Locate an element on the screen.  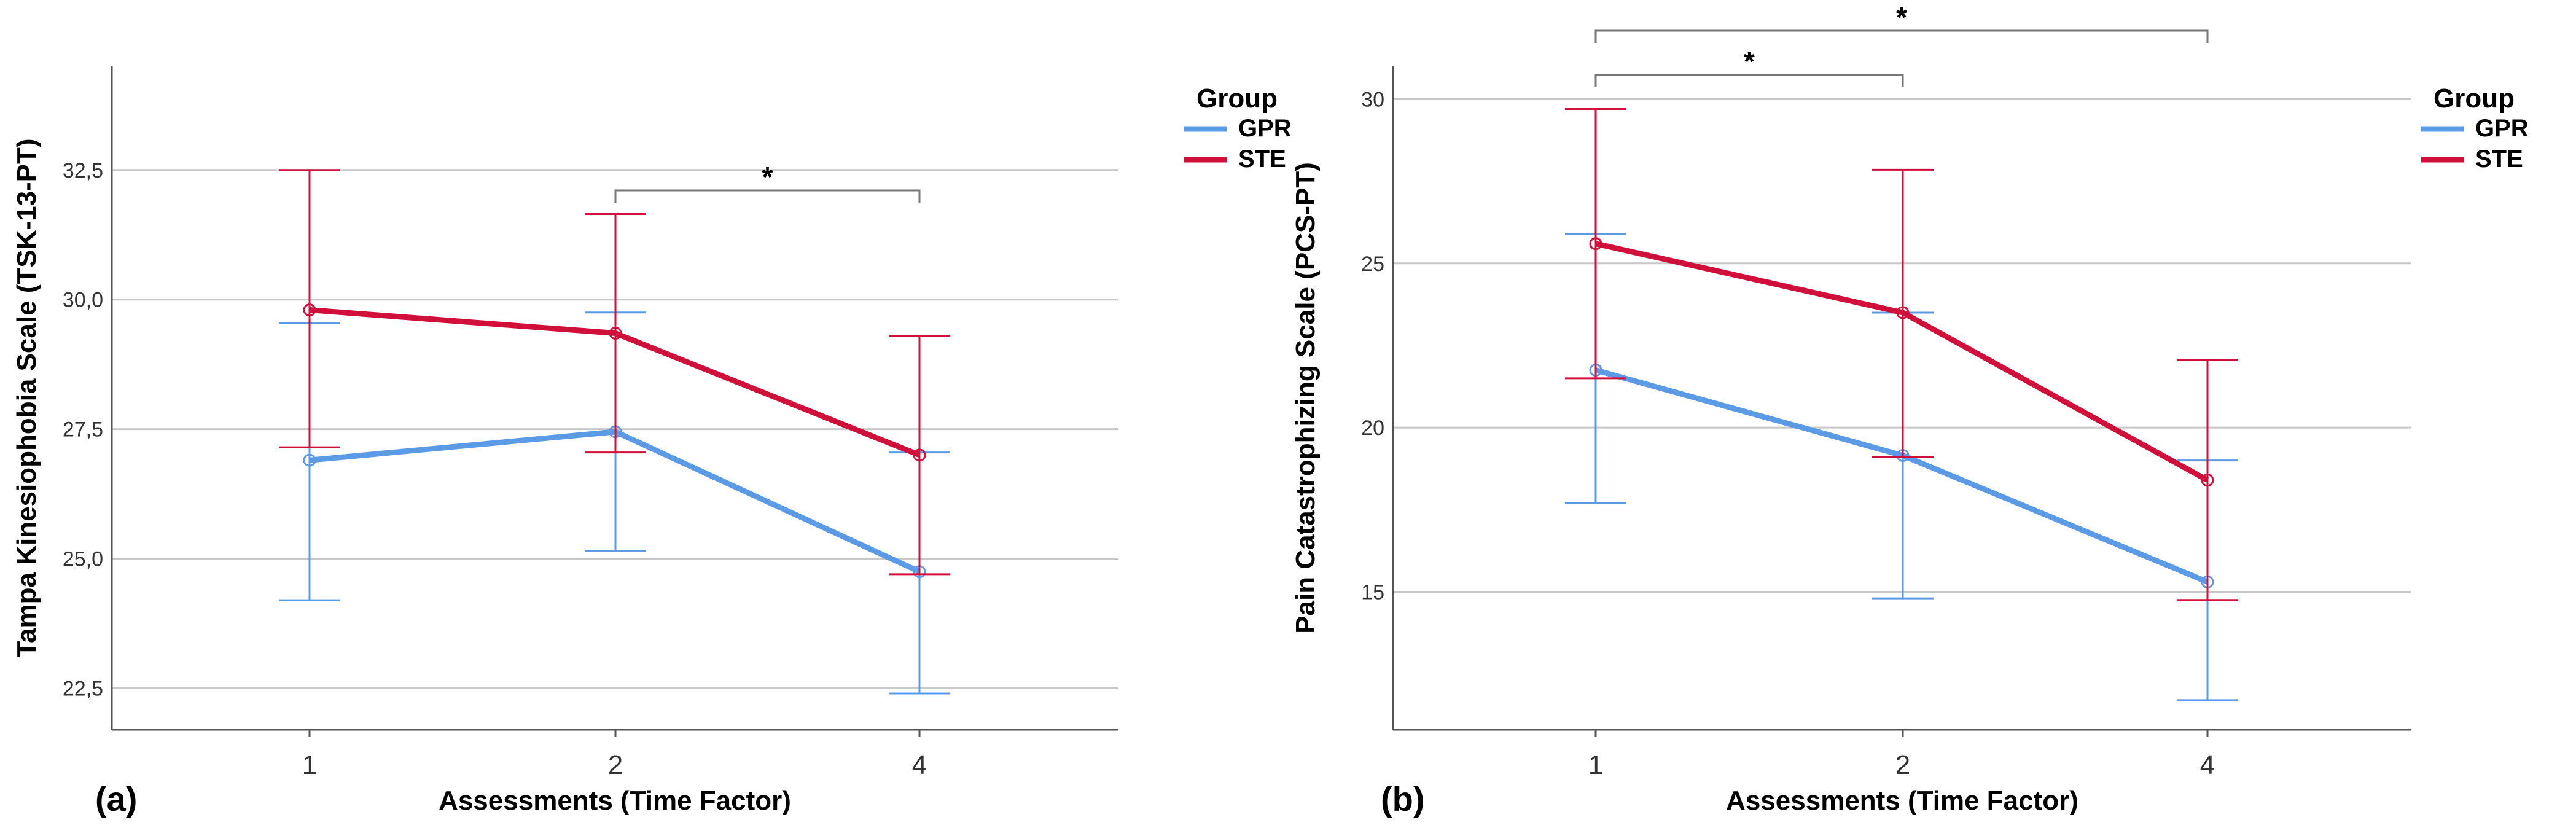
panel-label: (b) is located at coordinates (1403, 799).